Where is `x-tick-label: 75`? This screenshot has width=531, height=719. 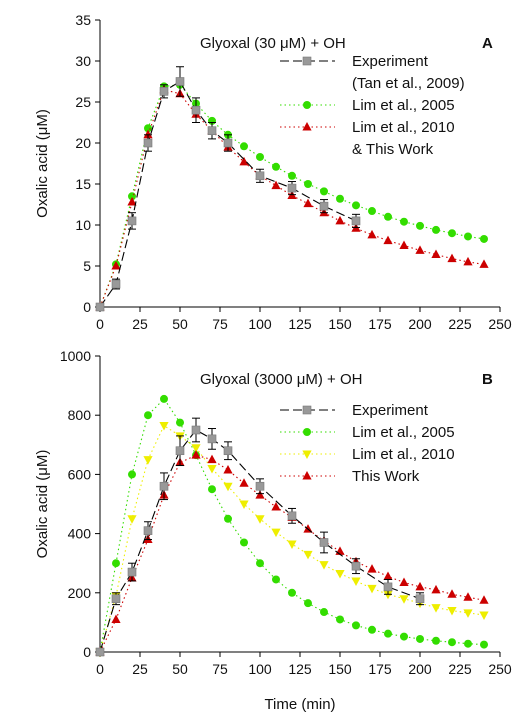 x-tick-label: 75 is located at coordinates (220, 669).